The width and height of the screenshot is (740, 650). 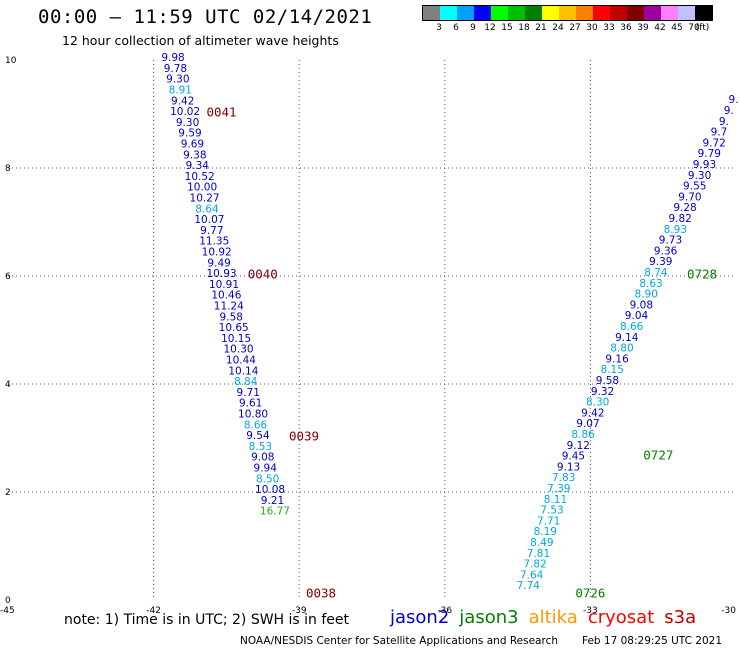 What do you see at coordinates (185, 112) in the screenshot?
I see `wave-height-point: 10.02` at bounding box center [185, 112].